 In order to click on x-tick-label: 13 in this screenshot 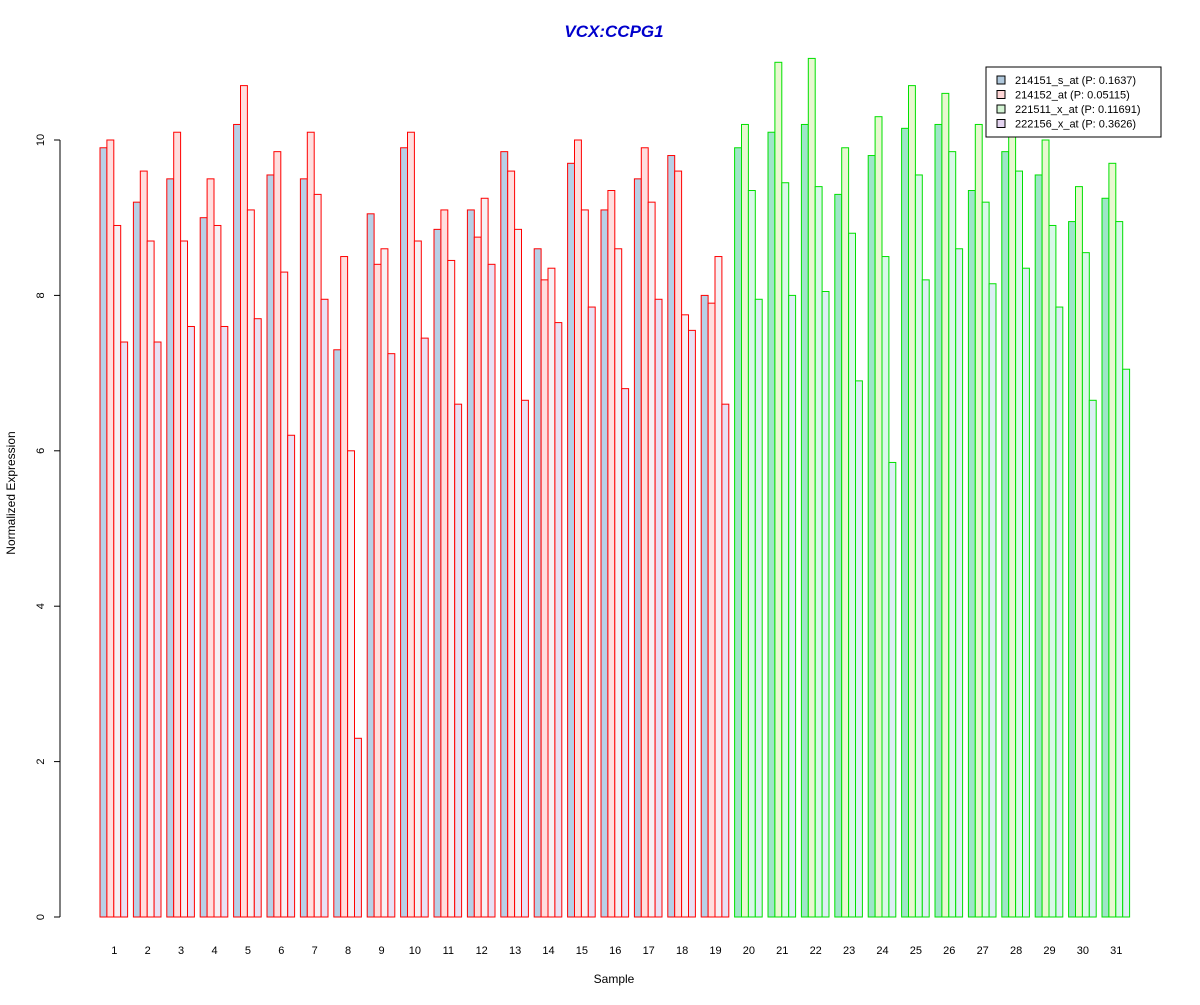, I will do `click(515, 951)`.